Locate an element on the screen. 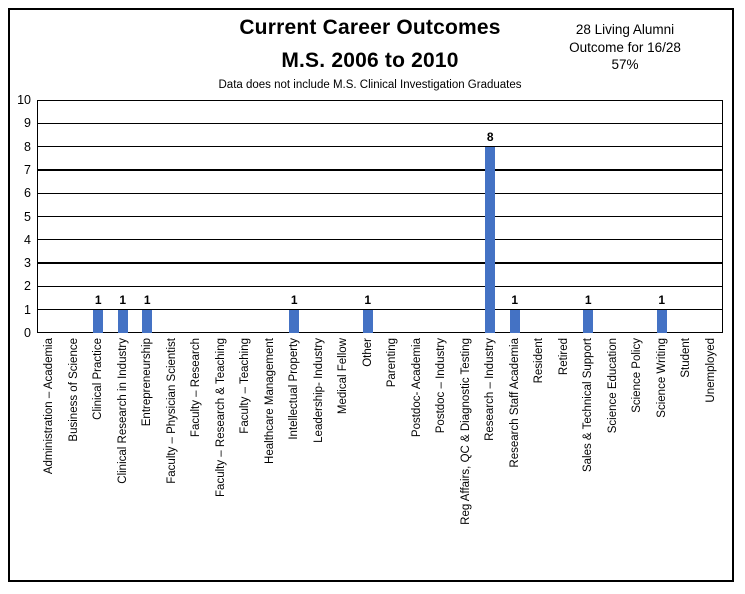 This screenshot has height=594, width=745. x-tick-label: Leadership- Industry is located at coordinates (318, 390).